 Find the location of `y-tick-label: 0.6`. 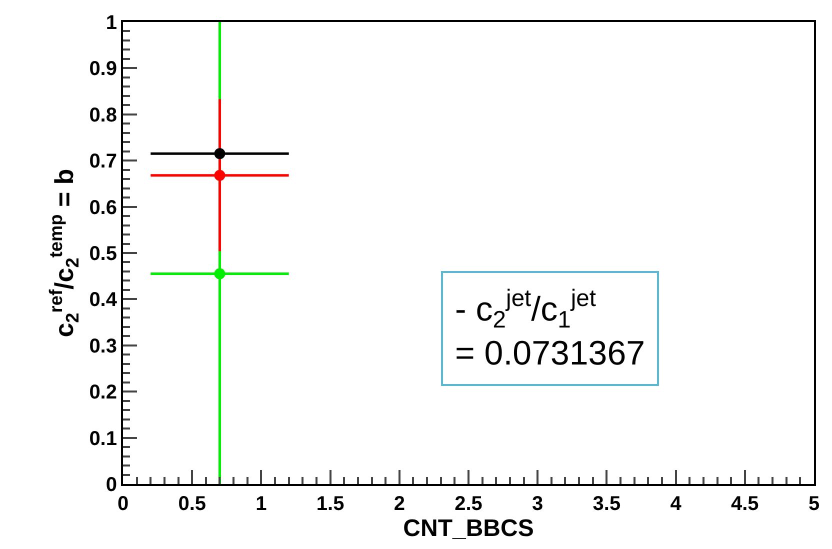

y-tick-label: 0.6 is located at coordinates (103, 207).